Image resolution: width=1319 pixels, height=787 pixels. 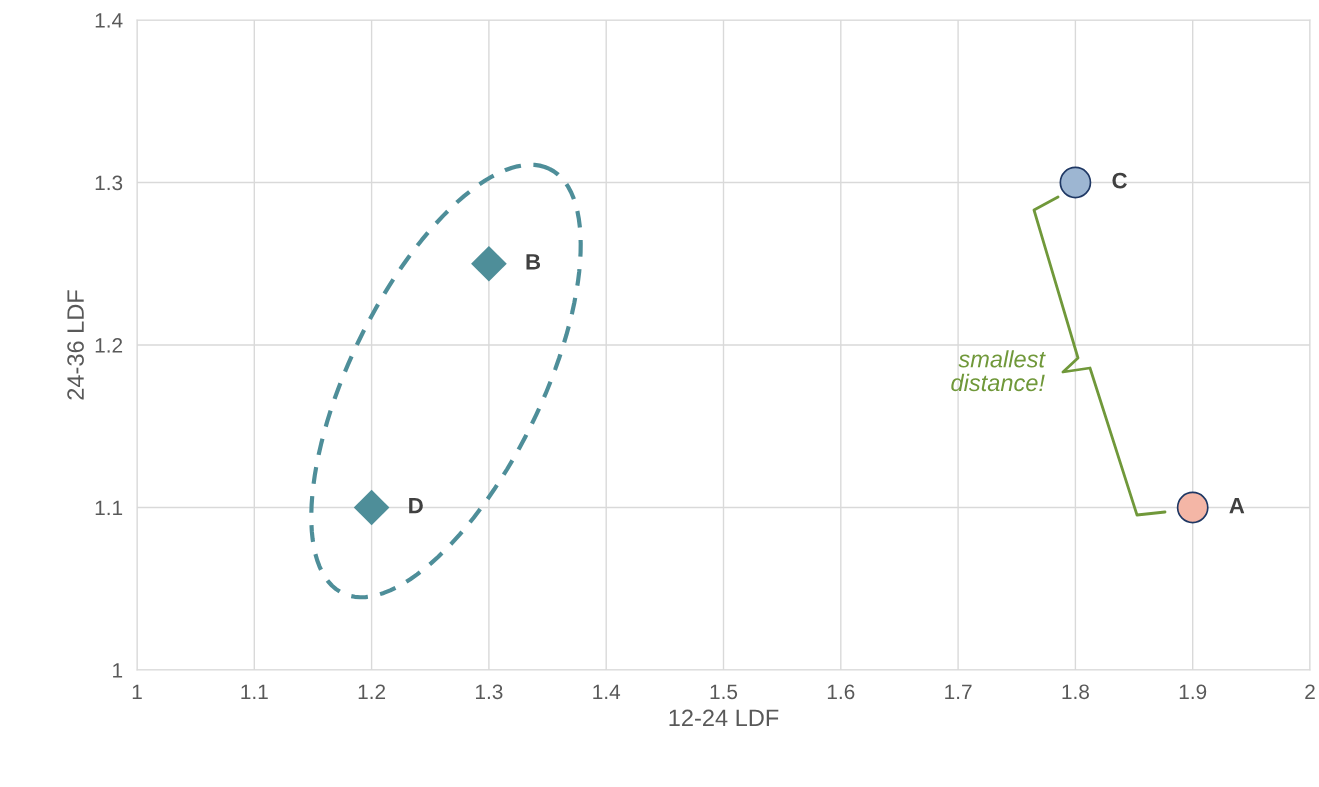 I want to click on annotation: D, so click(x=416, y=505).